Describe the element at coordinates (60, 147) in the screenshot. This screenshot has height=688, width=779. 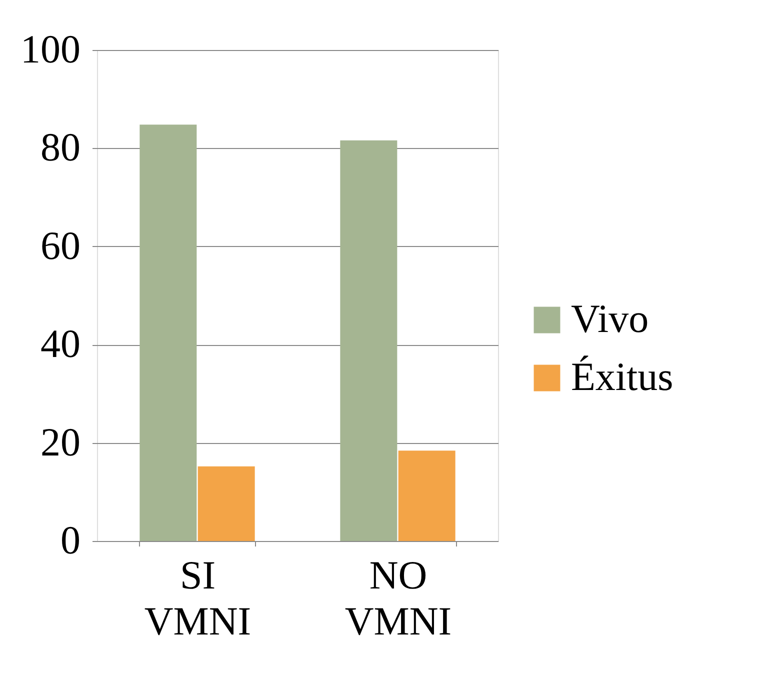
I see `y-tick-label: 80` at that location.